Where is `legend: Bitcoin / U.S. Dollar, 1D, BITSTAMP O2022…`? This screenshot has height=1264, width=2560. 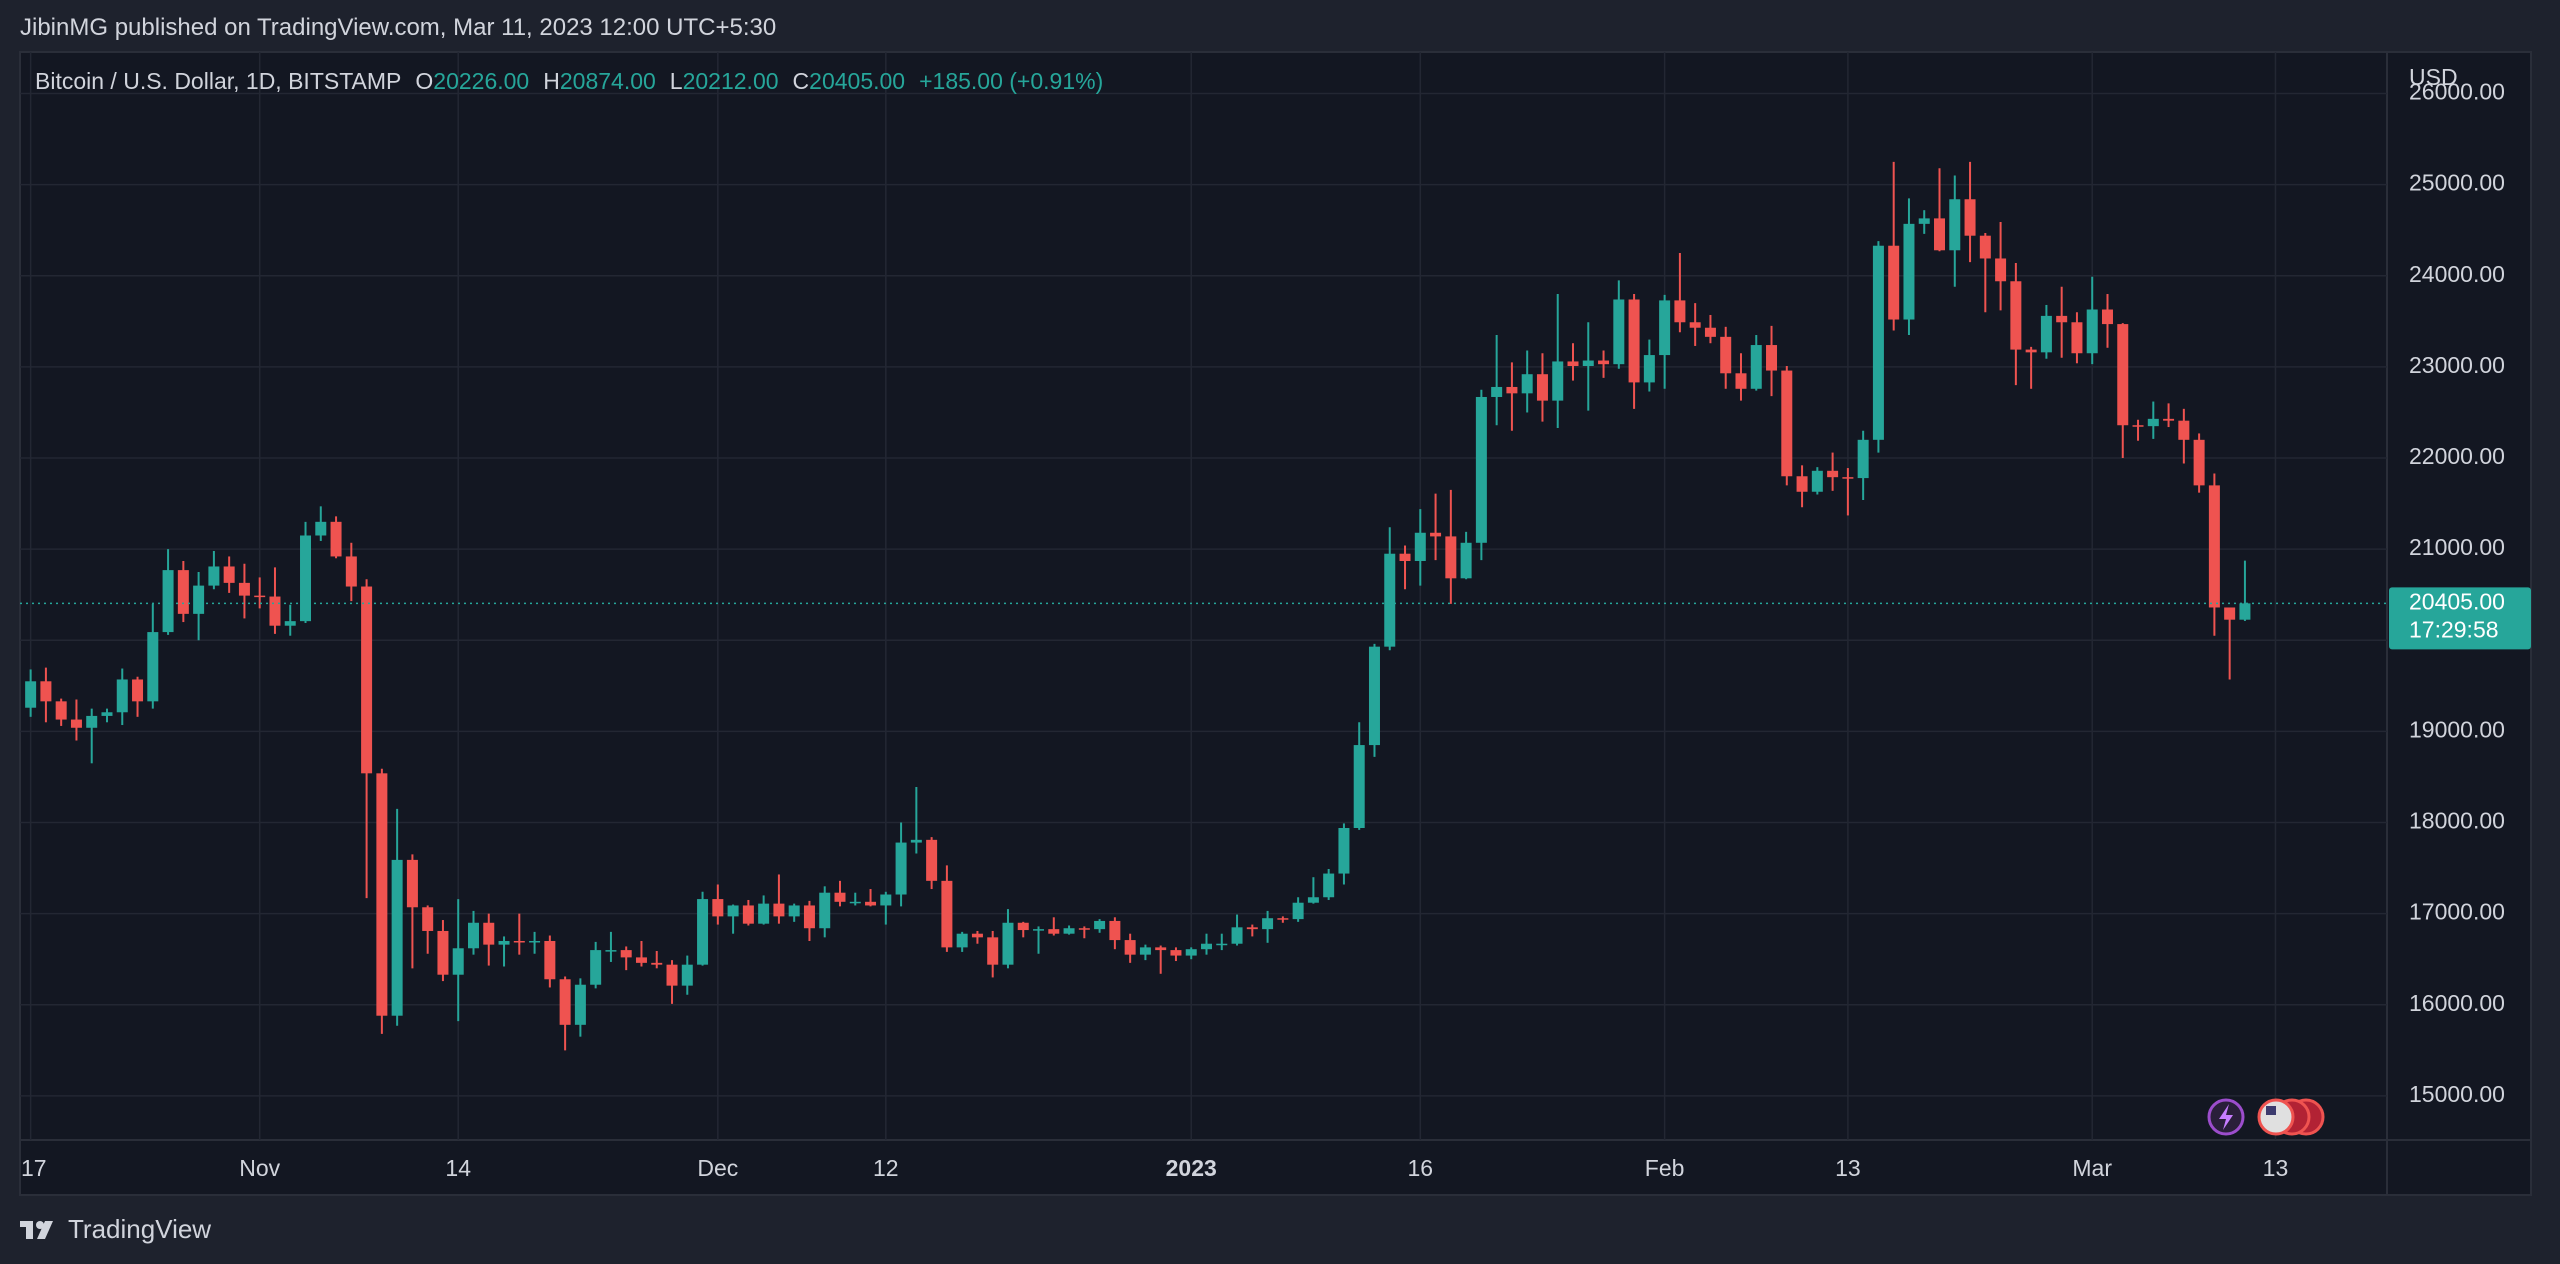
legend: Bitcoin / U.S. Dollar, 1D, BITSTAMP O2022… is located at coordinates (569, 81).